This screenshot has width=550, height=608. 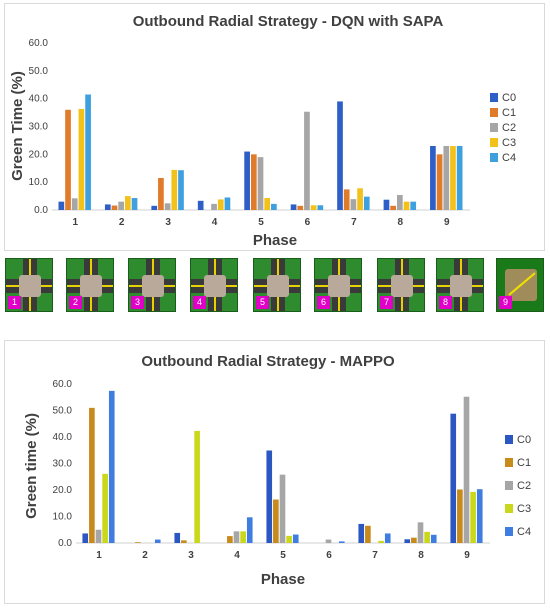 What do you see at coordinates (524, 486) in the screenshot?
I see `legend-label: C2` at bounding box center [524, 486].